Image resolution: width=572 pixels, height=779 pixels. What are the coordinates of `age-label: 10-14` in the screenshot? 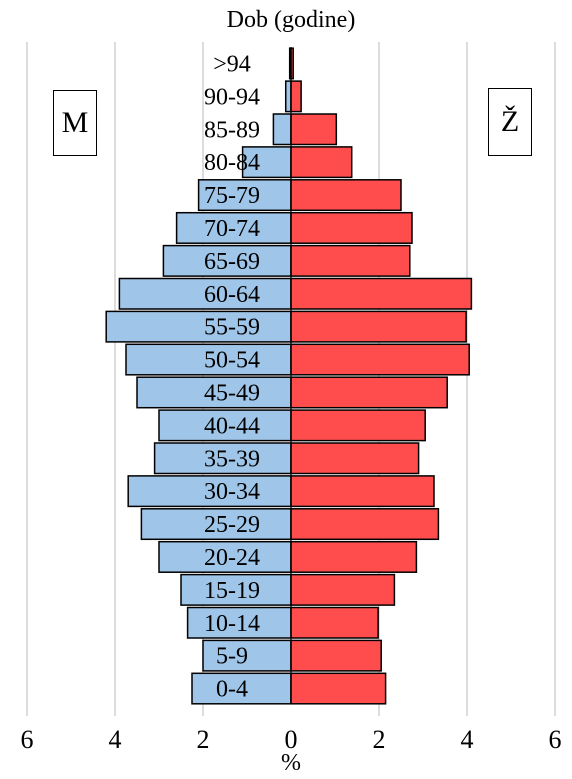 It's located at (232, 624).